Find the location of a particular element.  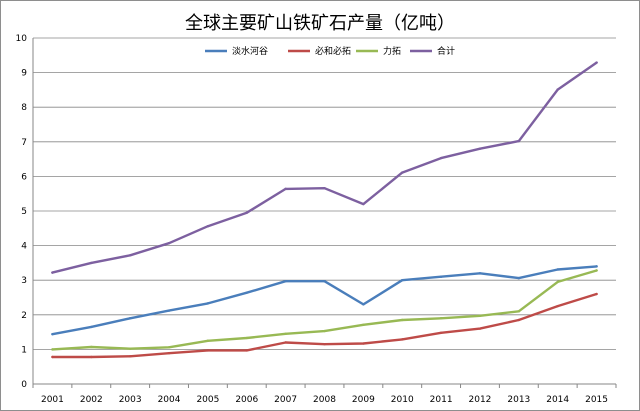

legend: 淡水河谷 必和必拓 力拓 合计 is located at coordinates (330, 51).